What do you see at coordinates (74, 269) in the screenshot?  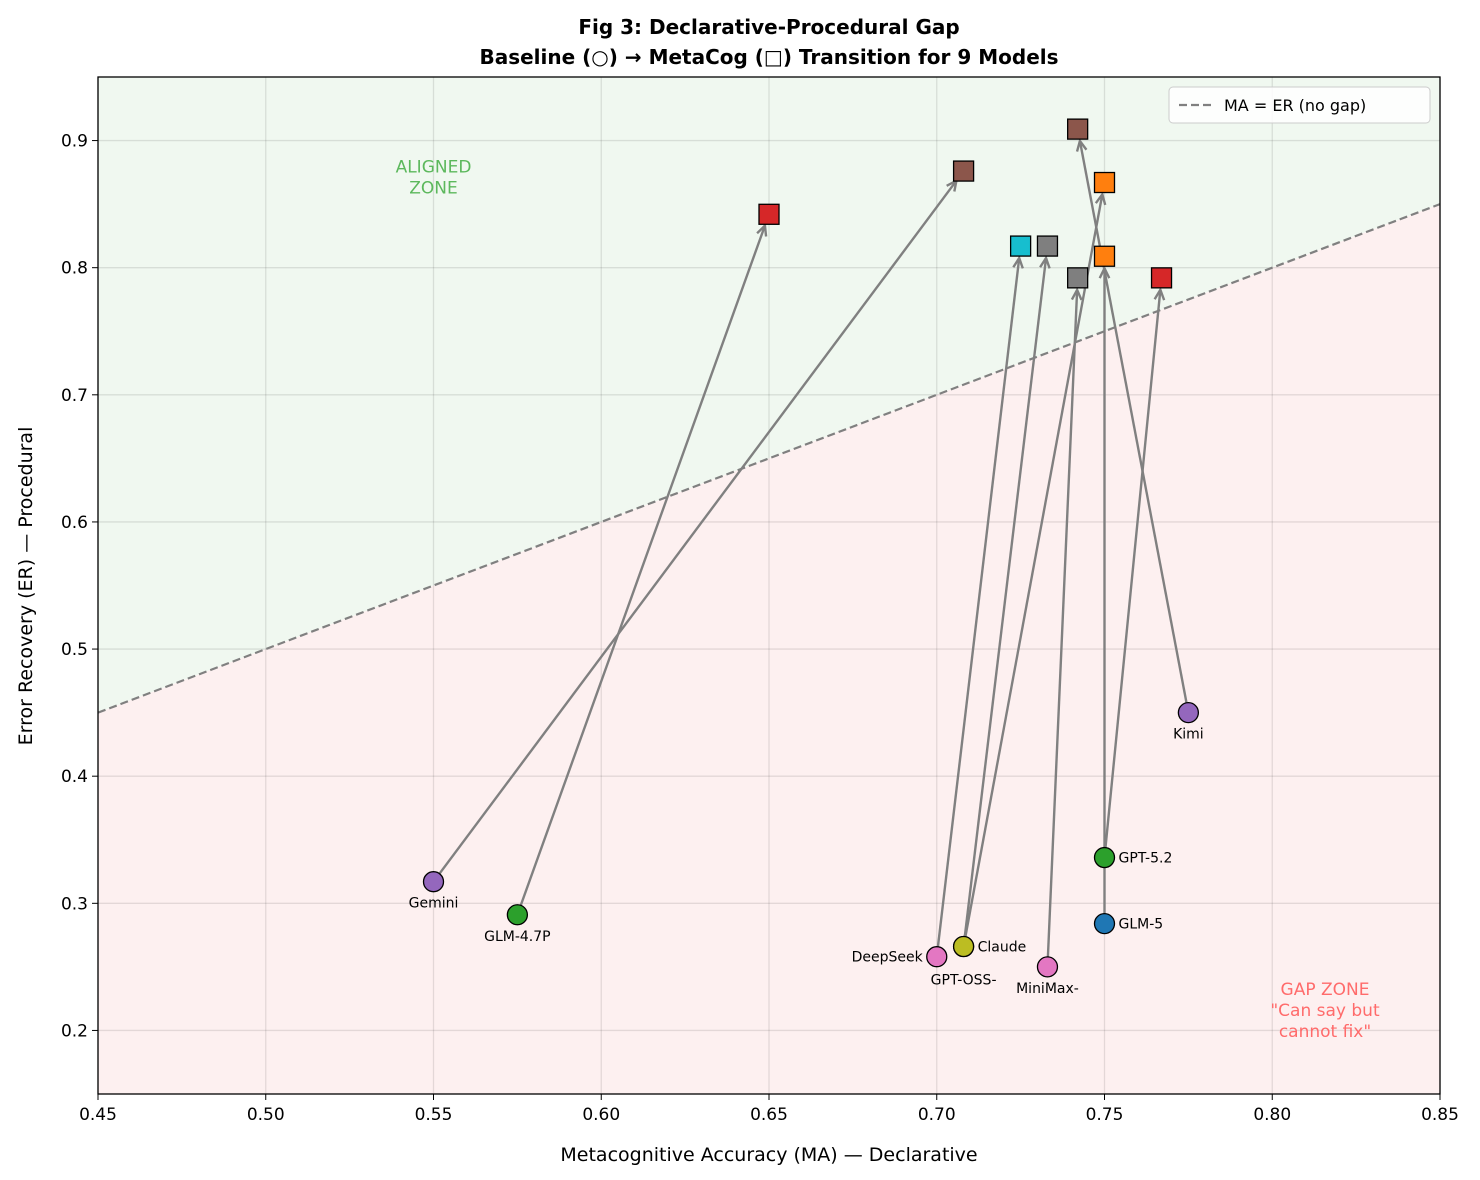 I see `y-tick-label: 0.8` at bounding box center [74, 269].